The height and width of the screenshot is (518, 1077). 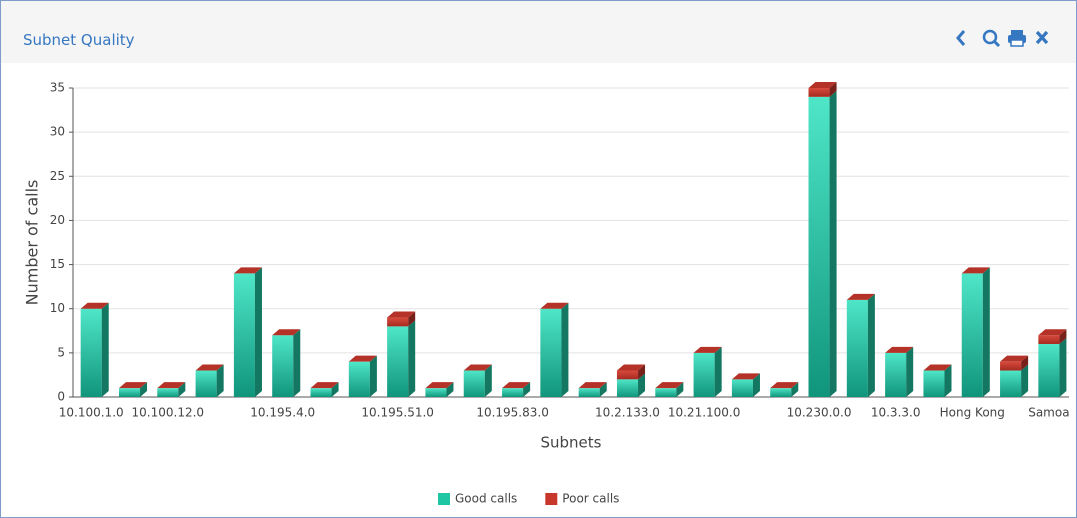 What do you see at coordinates (57, 132) in the screenshot?
I see `y-tick-label: 30` at bounding box center [57, 132].